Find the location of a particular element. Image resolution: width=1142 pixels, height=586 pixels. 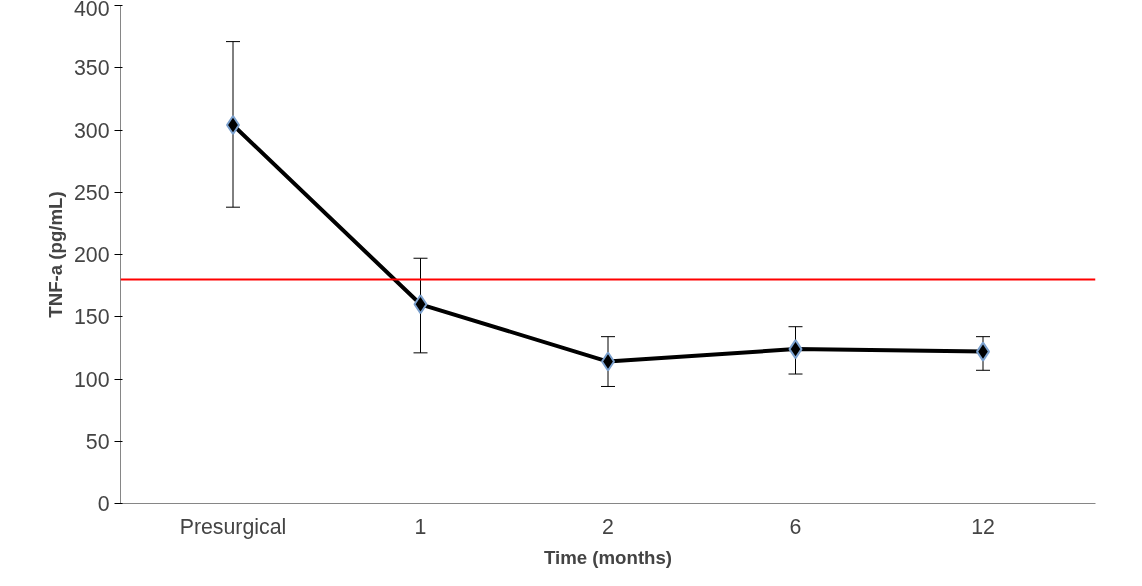

y-tick-label: 400 is located at coordinates (91, 10).